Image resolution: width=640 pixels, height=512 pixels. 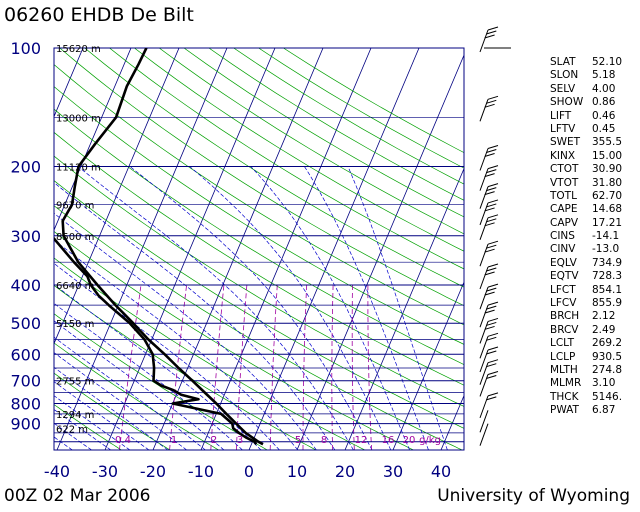 What do you see at coordinates (606, 236) in the screenshot?
I see `index-value: -14.1` at bounding box center [606, 236].